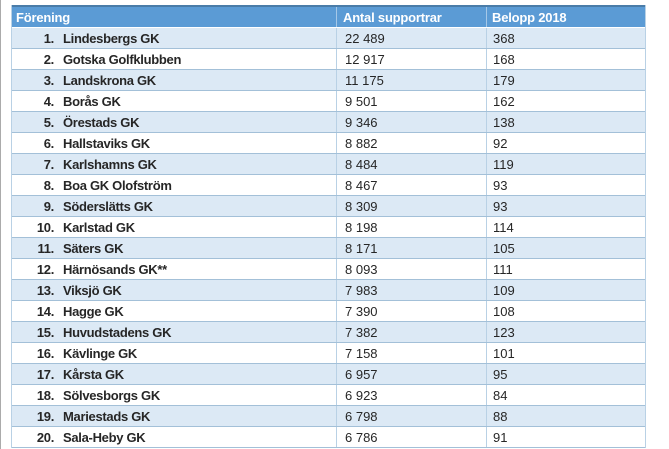 The height and width of the screenshot is (449, 669). Describe the element at coordinates (49, 80) in the screenshot. I see `row-rank: 3.` at that location.